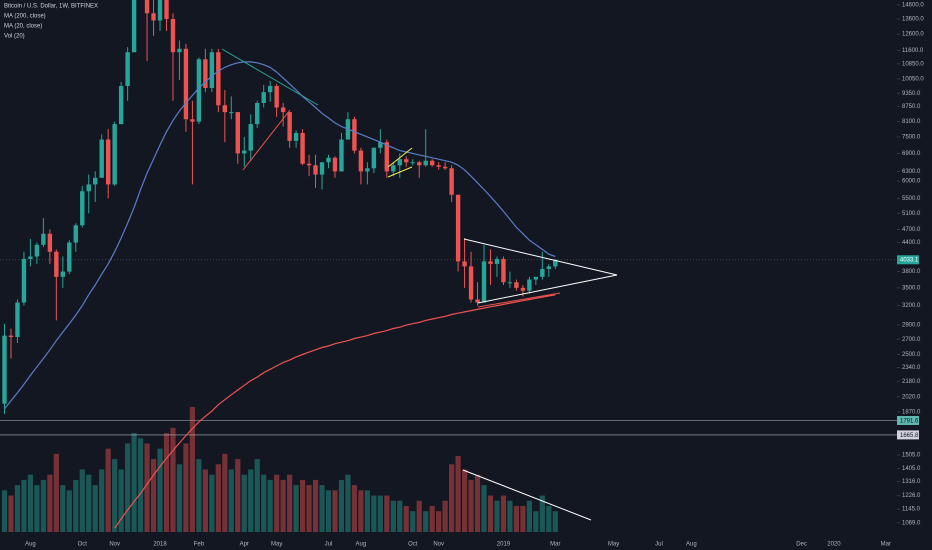  I want to click on y-tick-label: 11600.0, so click(913, 51).